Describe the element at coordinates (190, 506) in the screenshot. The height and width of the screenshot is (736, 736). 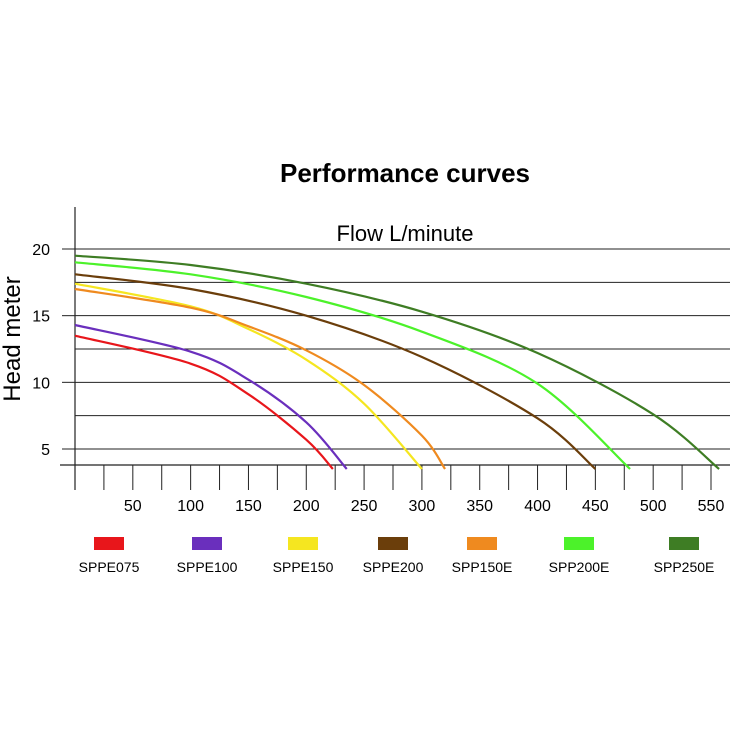
I see `x-tick-label: 100` at that location.